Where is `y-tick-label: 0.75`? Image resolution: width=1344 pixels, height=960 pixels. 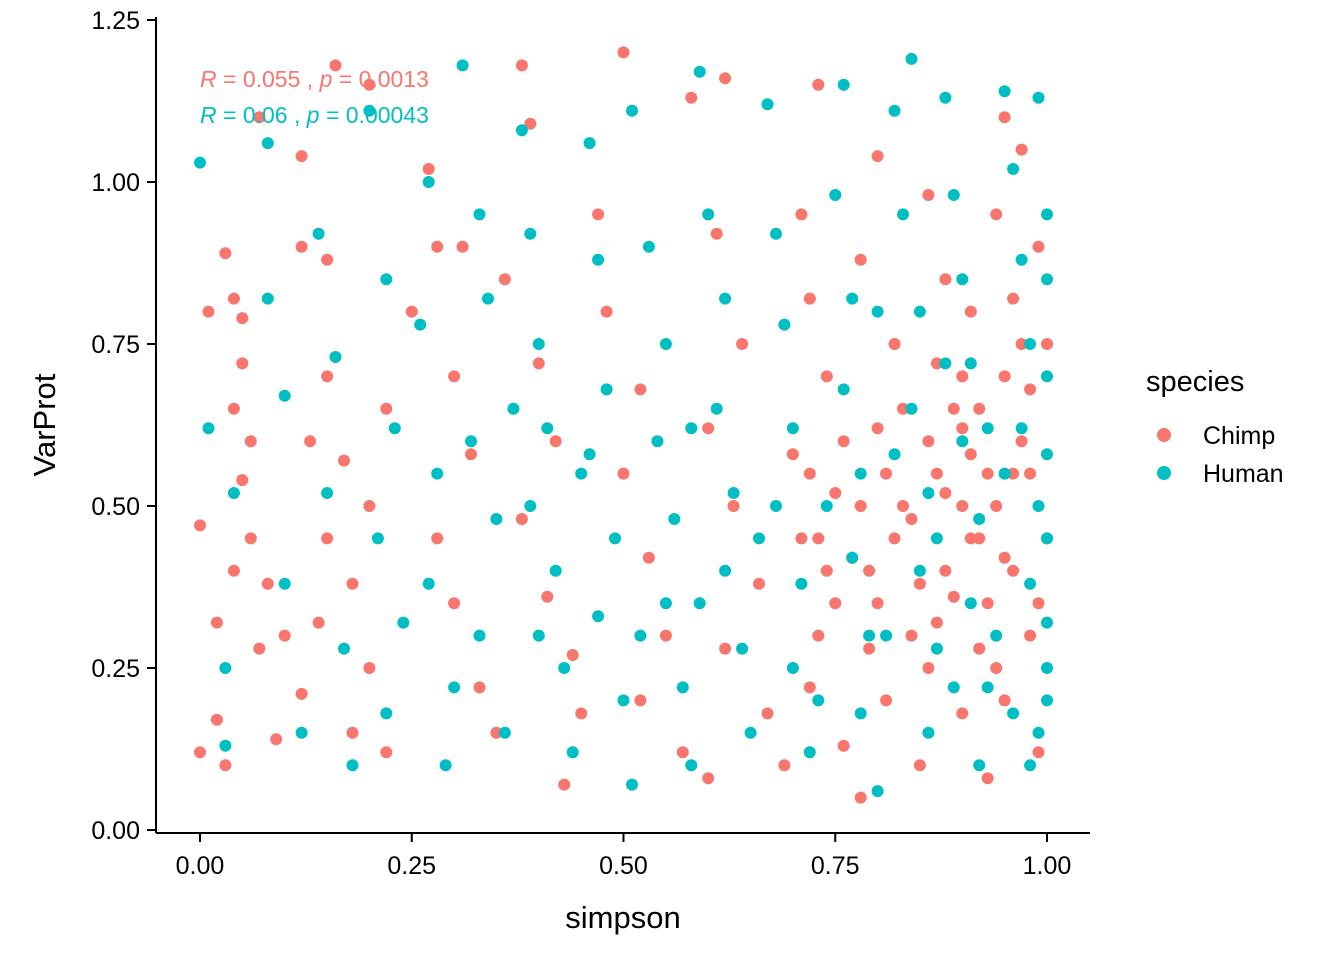 y-tick-label: 0.75 is located at coordinates (115, 345).